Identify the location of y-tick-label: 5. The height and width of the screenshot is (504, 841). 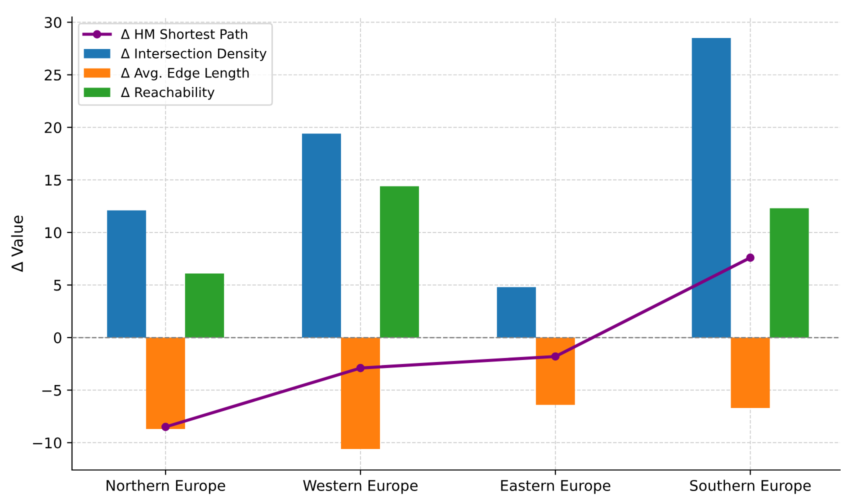
(58, 285).